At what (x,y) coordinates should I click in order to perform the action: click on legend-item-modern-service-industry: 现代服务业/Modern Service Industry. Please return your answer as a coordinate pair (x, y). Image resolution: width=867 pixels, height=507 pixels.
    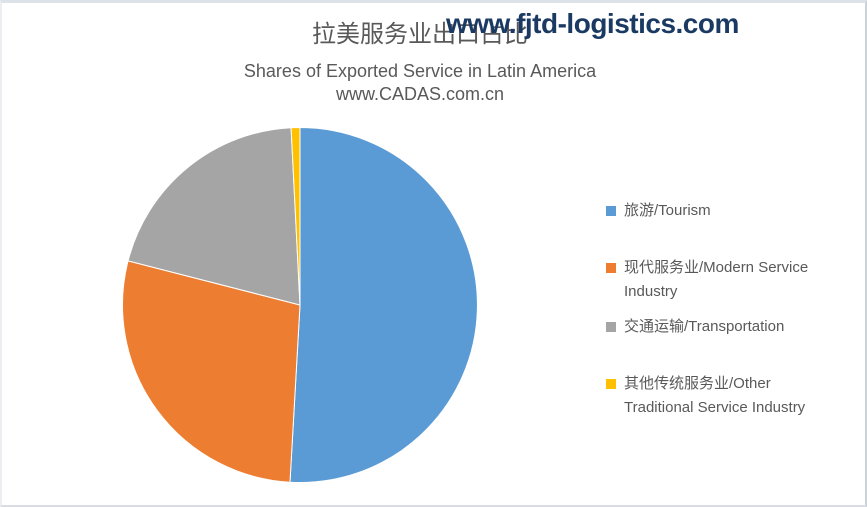
    Looking at the image, I should click on (730, 280).